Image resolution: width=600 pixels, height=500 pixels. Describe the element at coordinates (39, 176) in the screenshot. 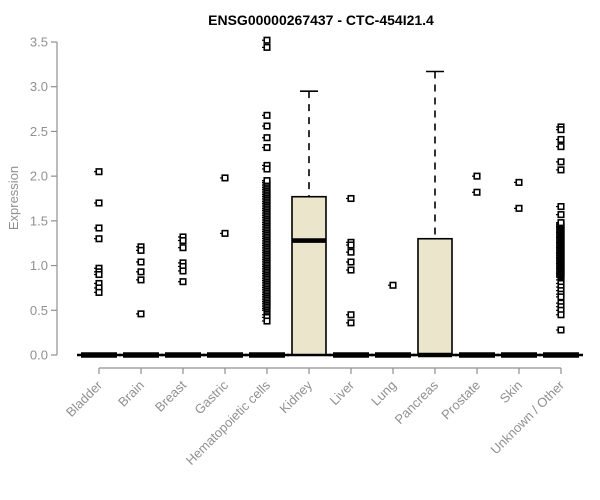

I see `y-tick-label: 2.0` at that location.